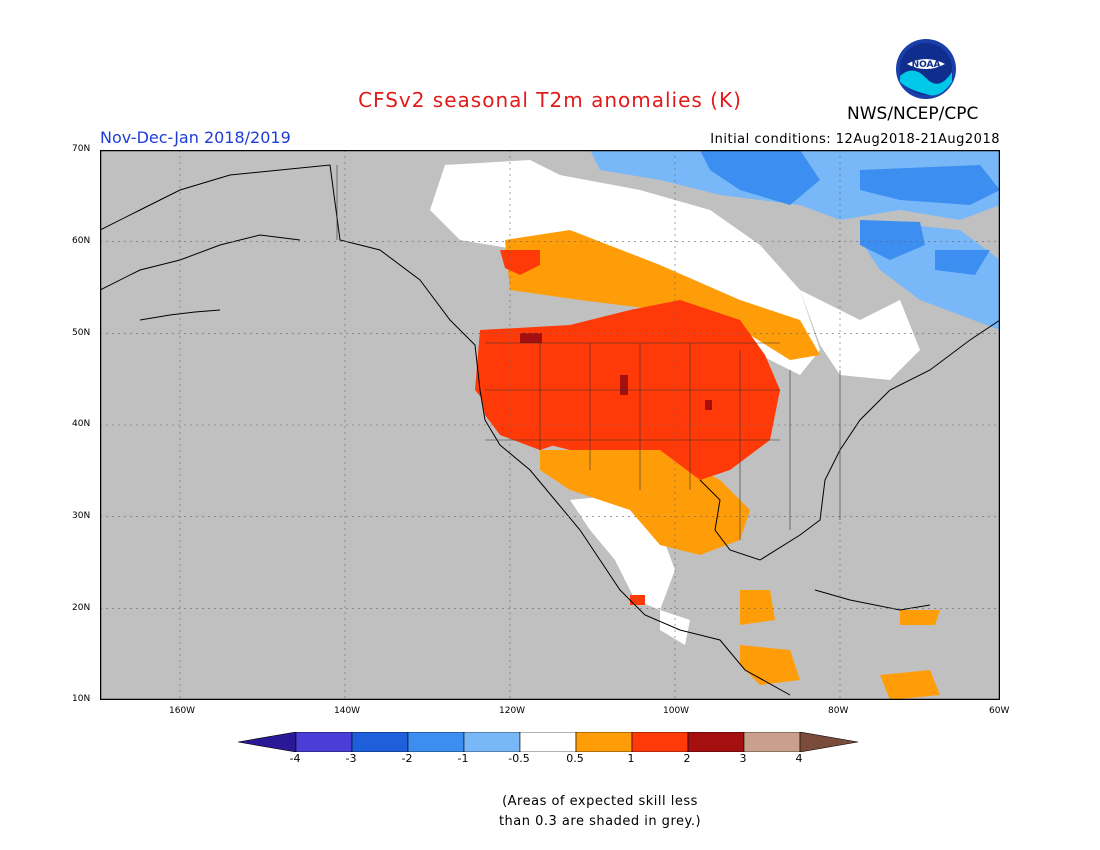 The height and width of the screenshot is (850, 1100). Describe the element at coordinates (999, 711) in the screenshot. I see `lon-label: 60W` at that location.